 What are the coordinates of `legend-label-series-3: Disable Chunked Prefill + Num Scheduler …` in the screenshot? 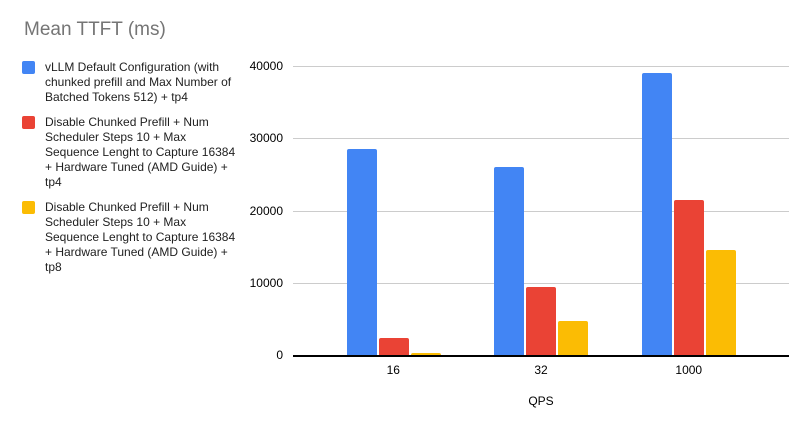 It's located at (140, 237).